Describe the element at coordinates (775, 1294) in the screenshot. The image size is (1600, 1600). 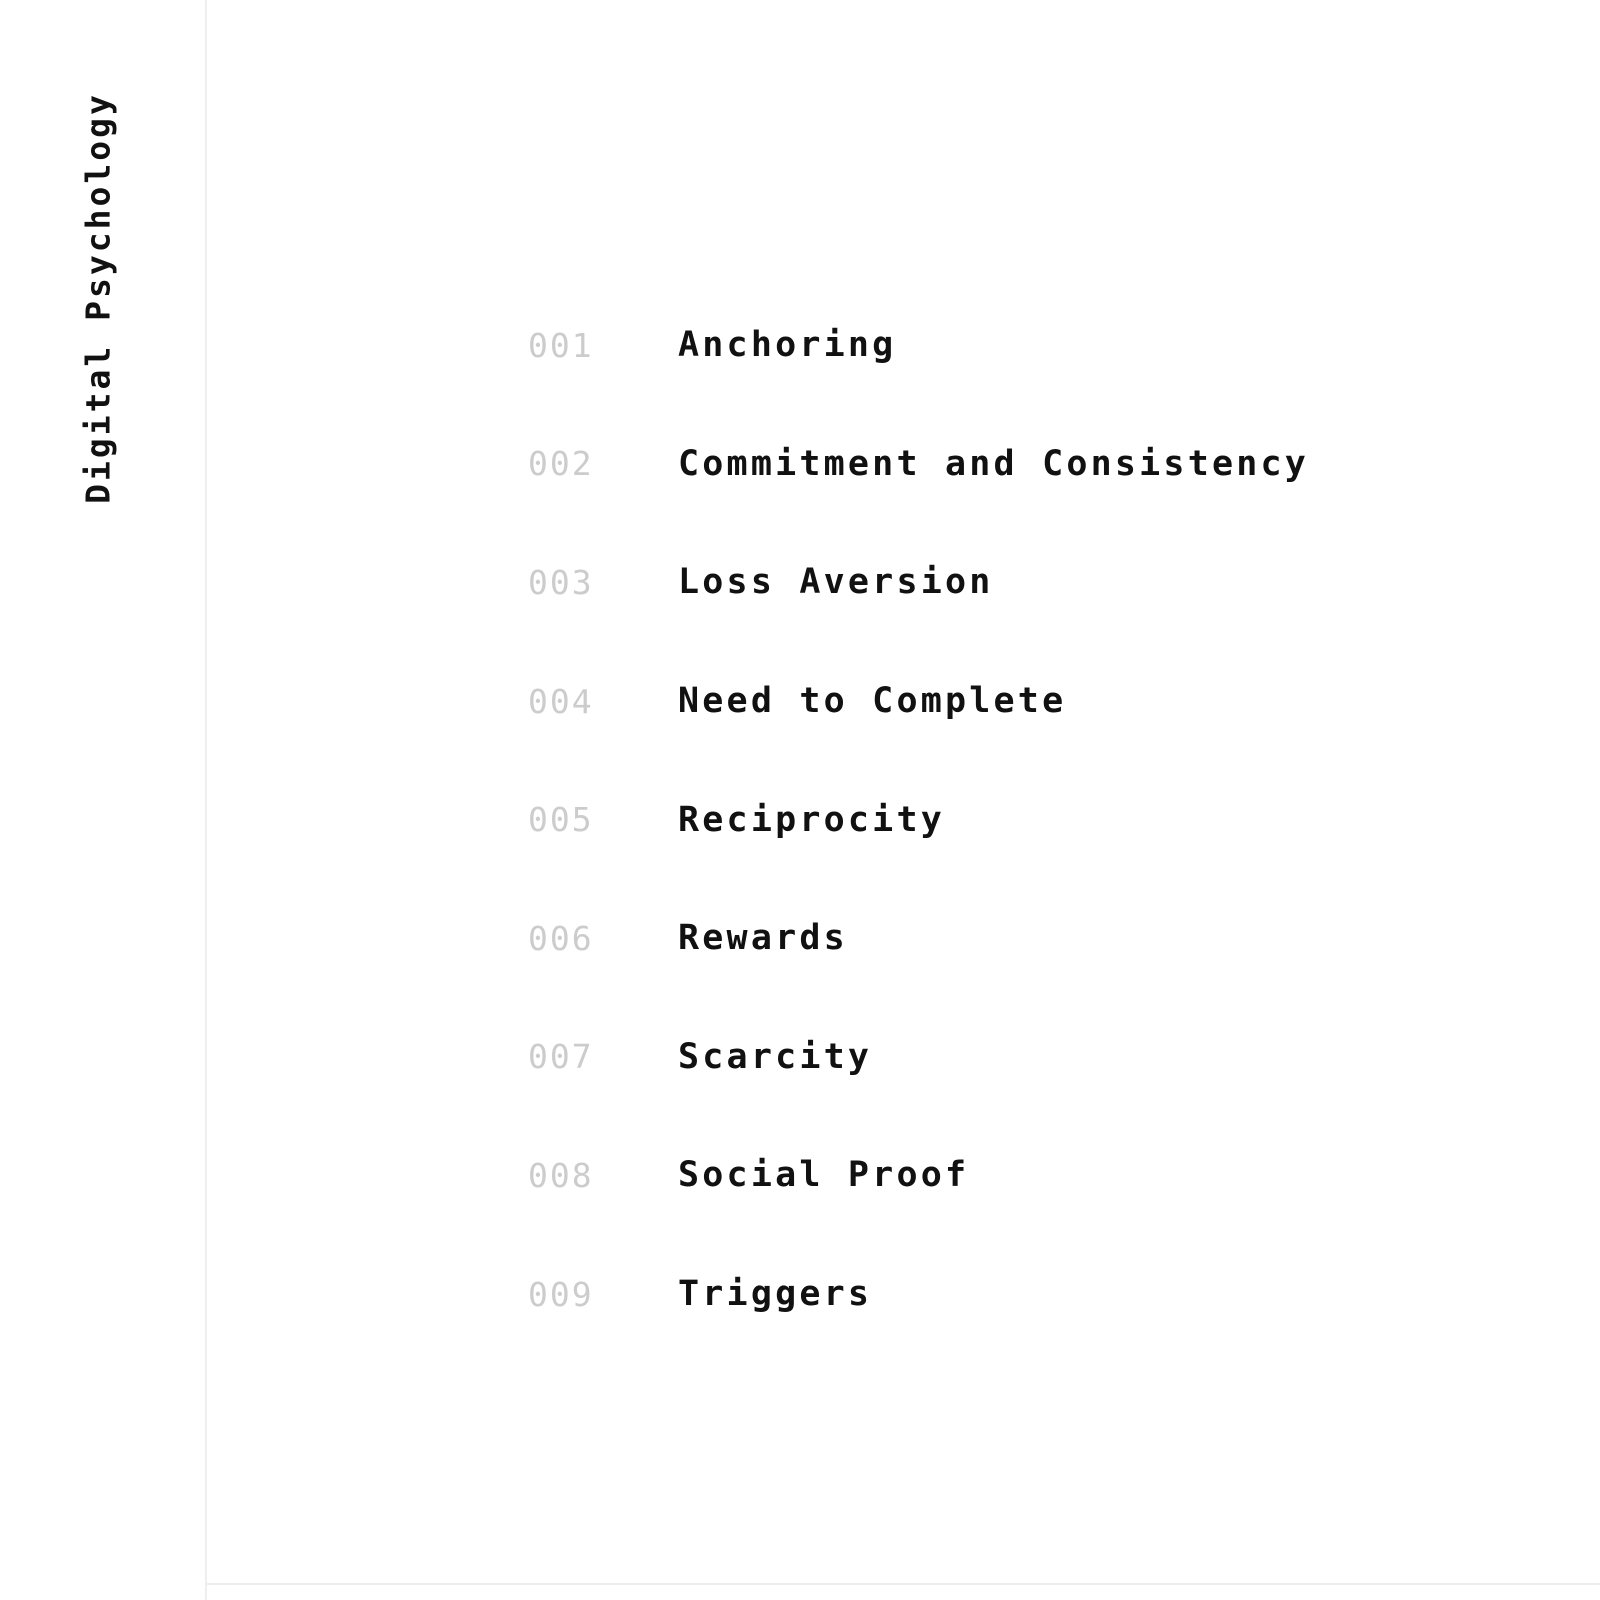
I see `topic-link-triggers: Triggers` at that location.